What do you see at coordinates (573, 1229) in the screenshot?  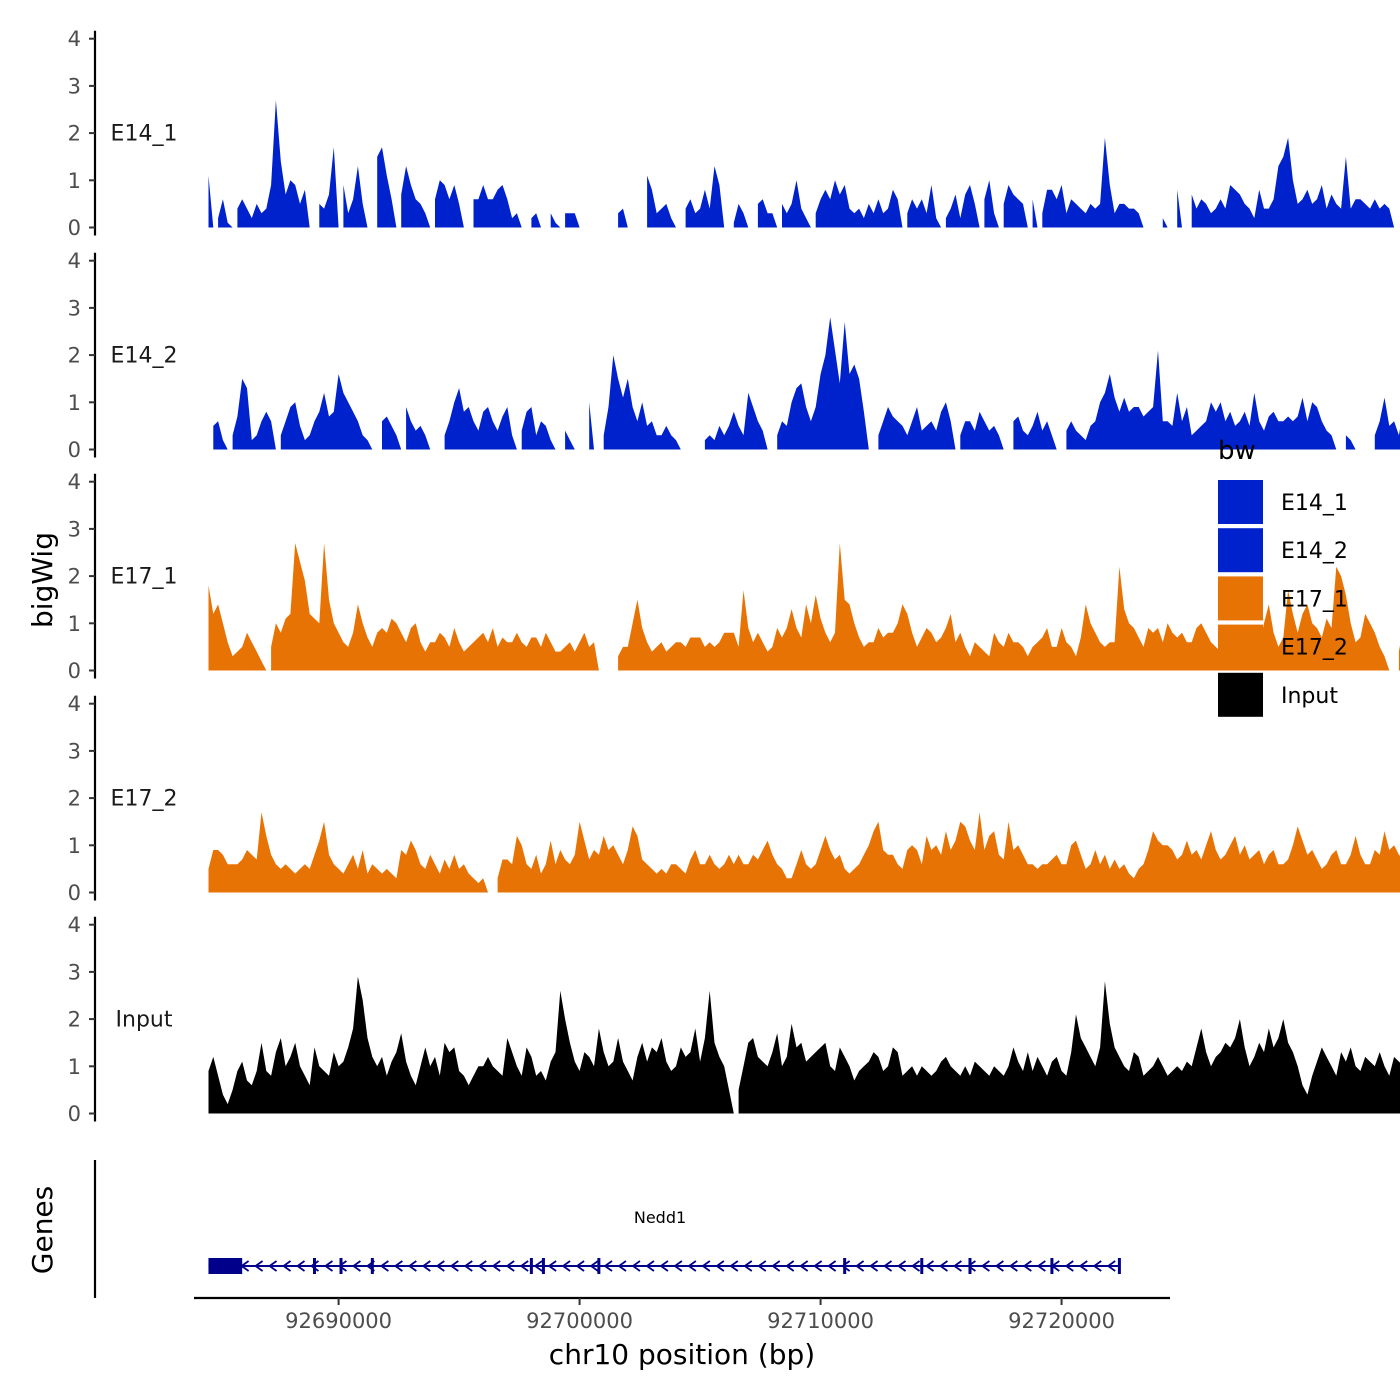 I see `gene-panel: Genes Nedd1` at bounding box center [573, 1229].